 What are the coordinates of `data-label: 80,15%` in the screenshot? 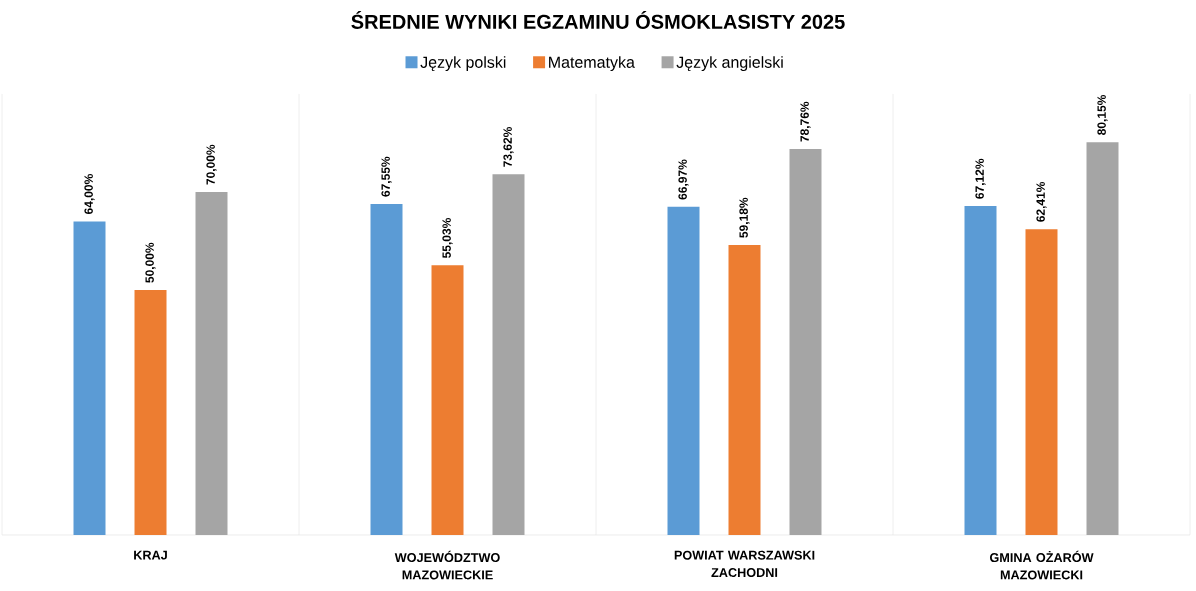 It's located at (1102, 114).